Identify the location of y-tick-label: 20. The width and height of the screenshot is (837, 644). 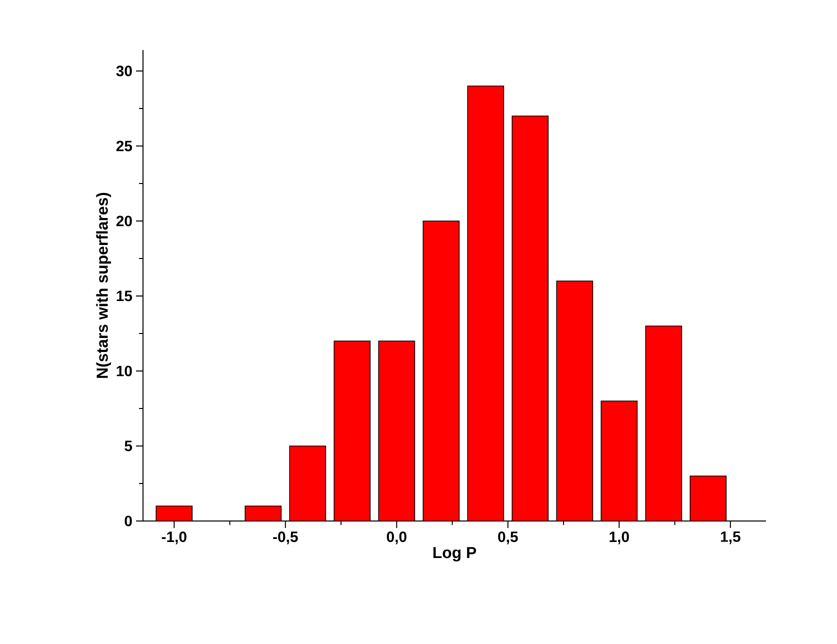
(124, 221).